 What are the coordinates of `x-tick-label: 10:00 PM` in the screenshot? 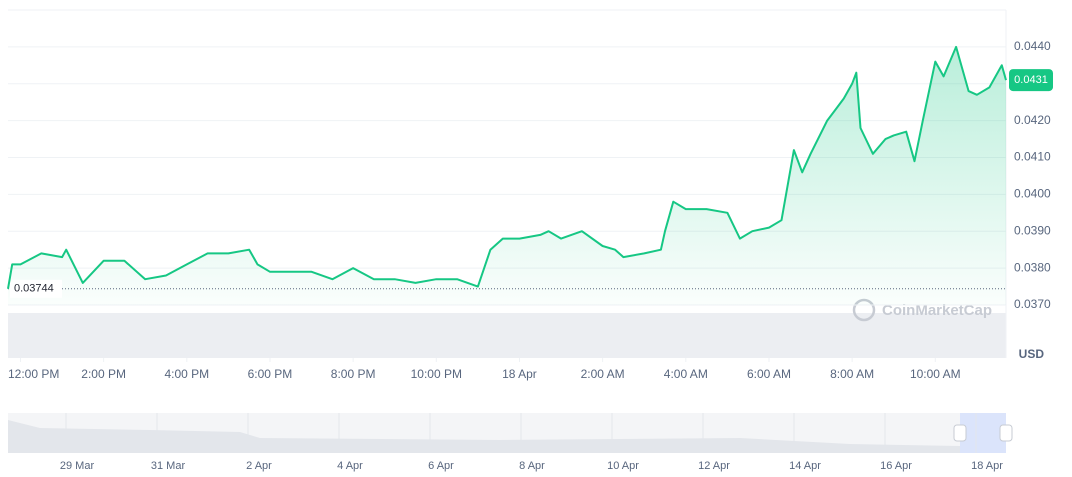 It's located at (436, 374).